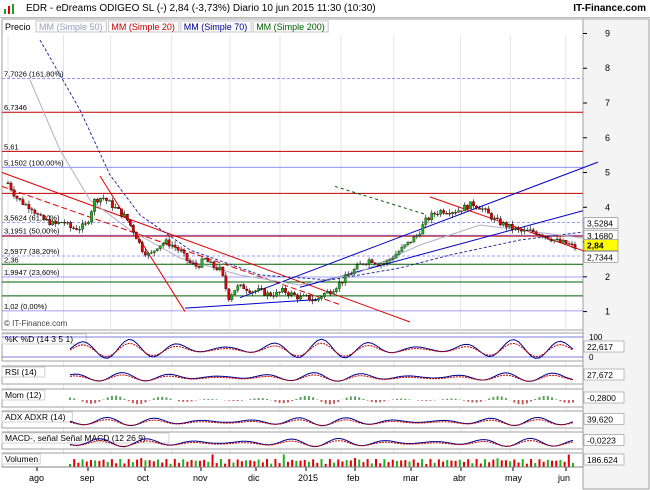 The height and width of the screenshot is (490, 650). Describe the element at coordinates (39, 339) in the screenshot. I see `subpanel-label-0: %K %D (14 3 5 1)` at that location.